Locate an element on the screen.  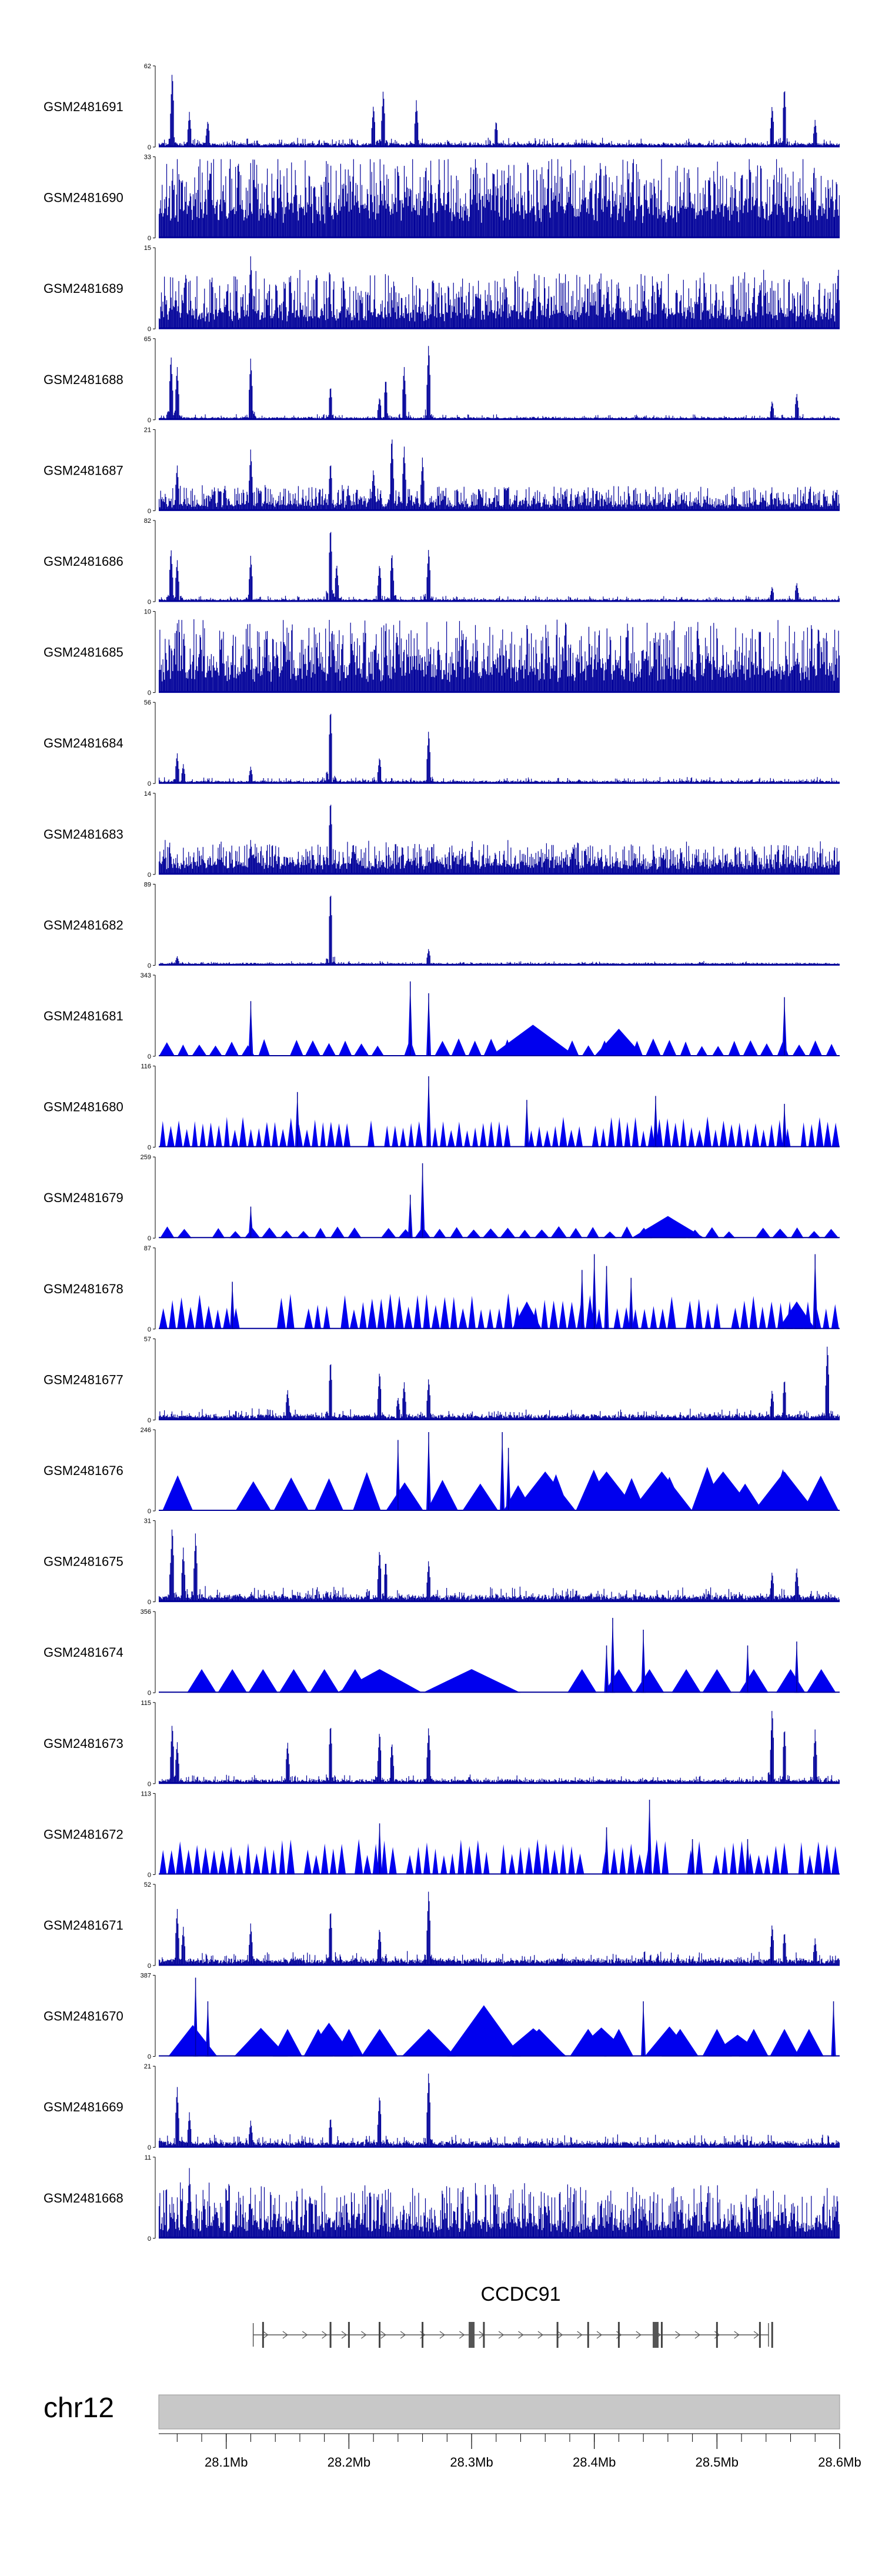
track-label: GSM2481679 is located at coordinates (83, 1197).